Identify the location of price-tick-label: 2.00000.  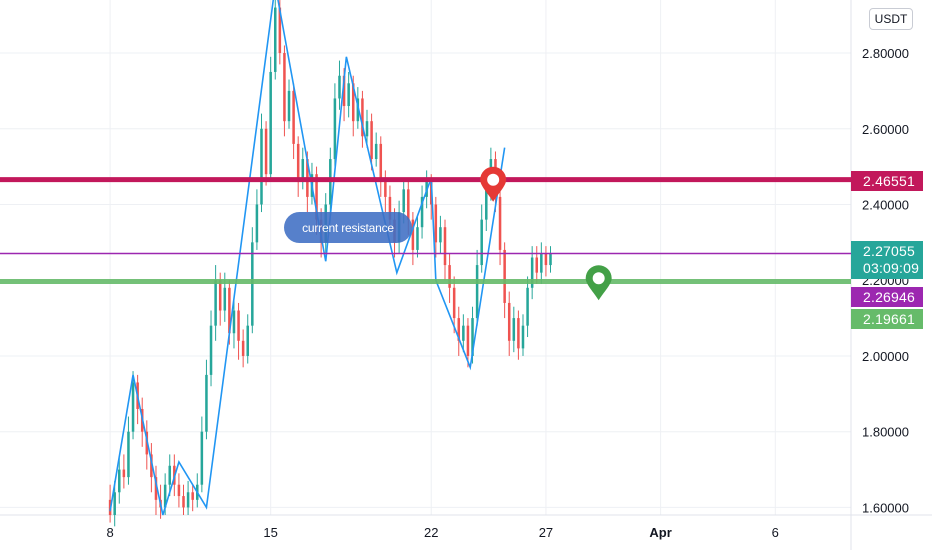
(885, 356).